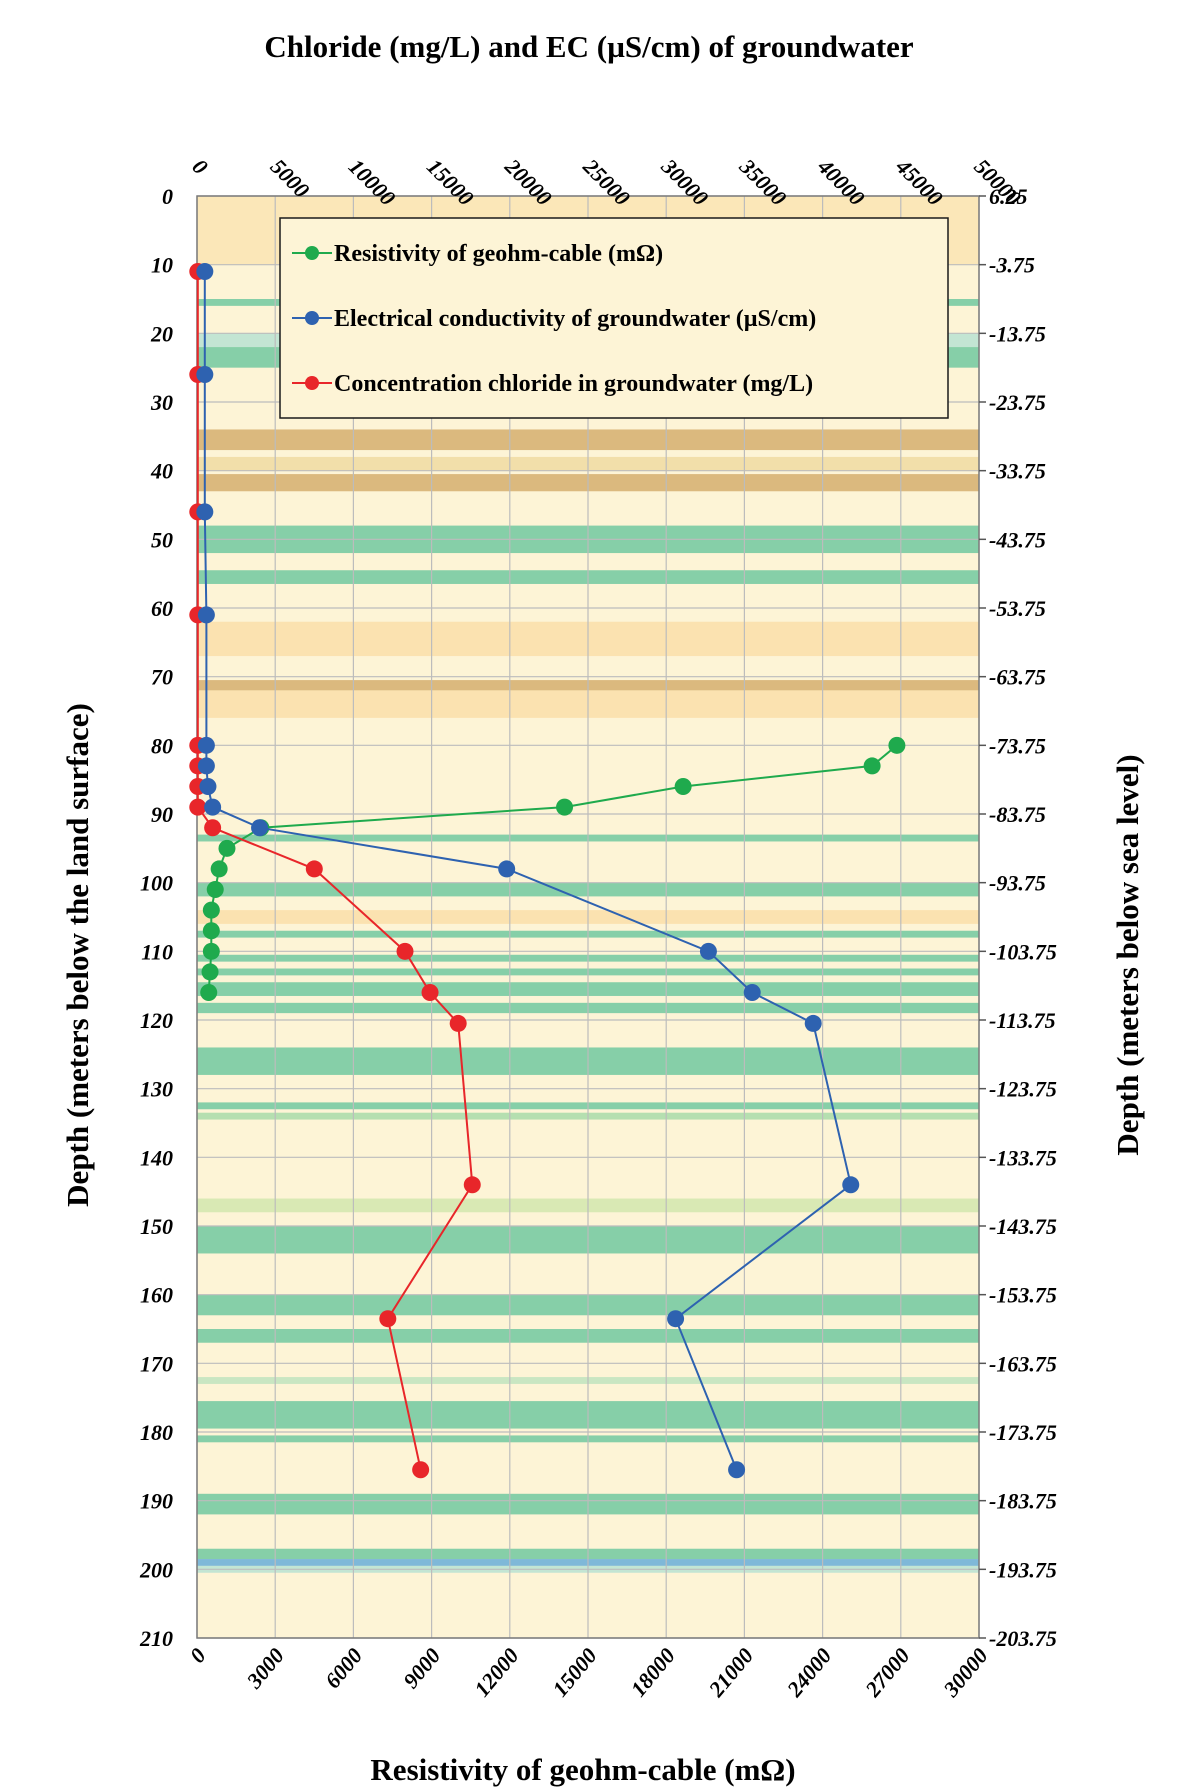  I want to click on y-left-tick-label: 40, so click(161, 471).